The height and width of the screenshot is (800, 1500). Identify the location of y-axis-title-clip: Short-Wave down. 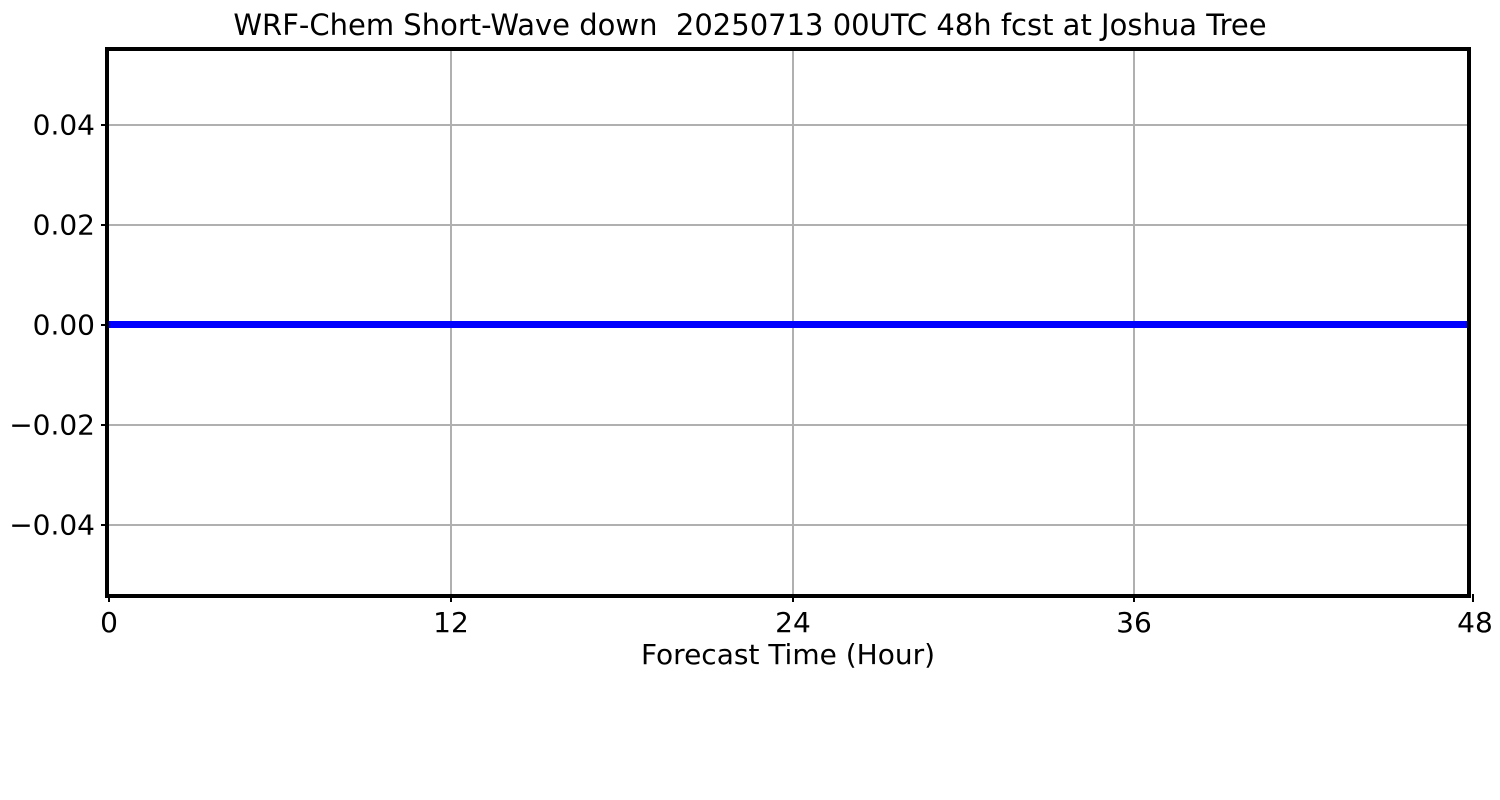
(4, 322).